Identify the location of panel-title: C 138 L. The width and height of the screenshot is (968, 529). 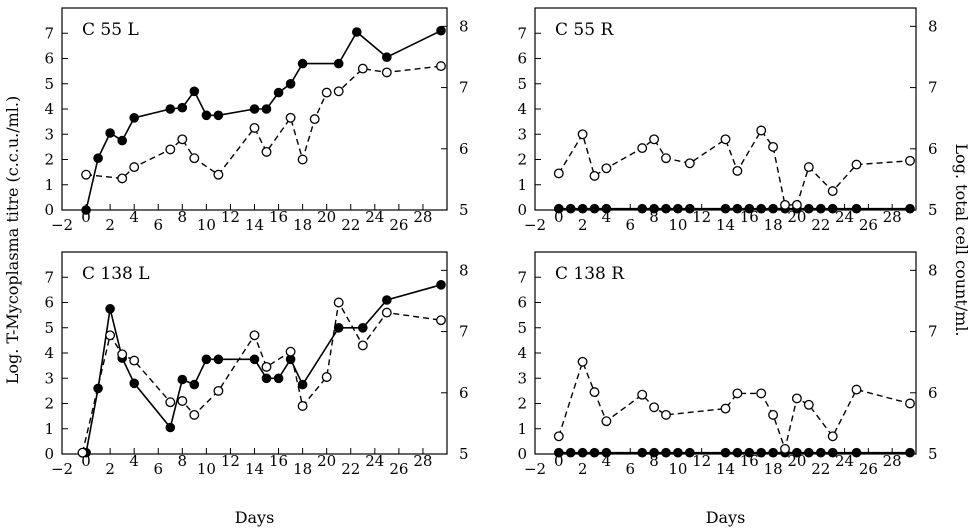
(116, 274).